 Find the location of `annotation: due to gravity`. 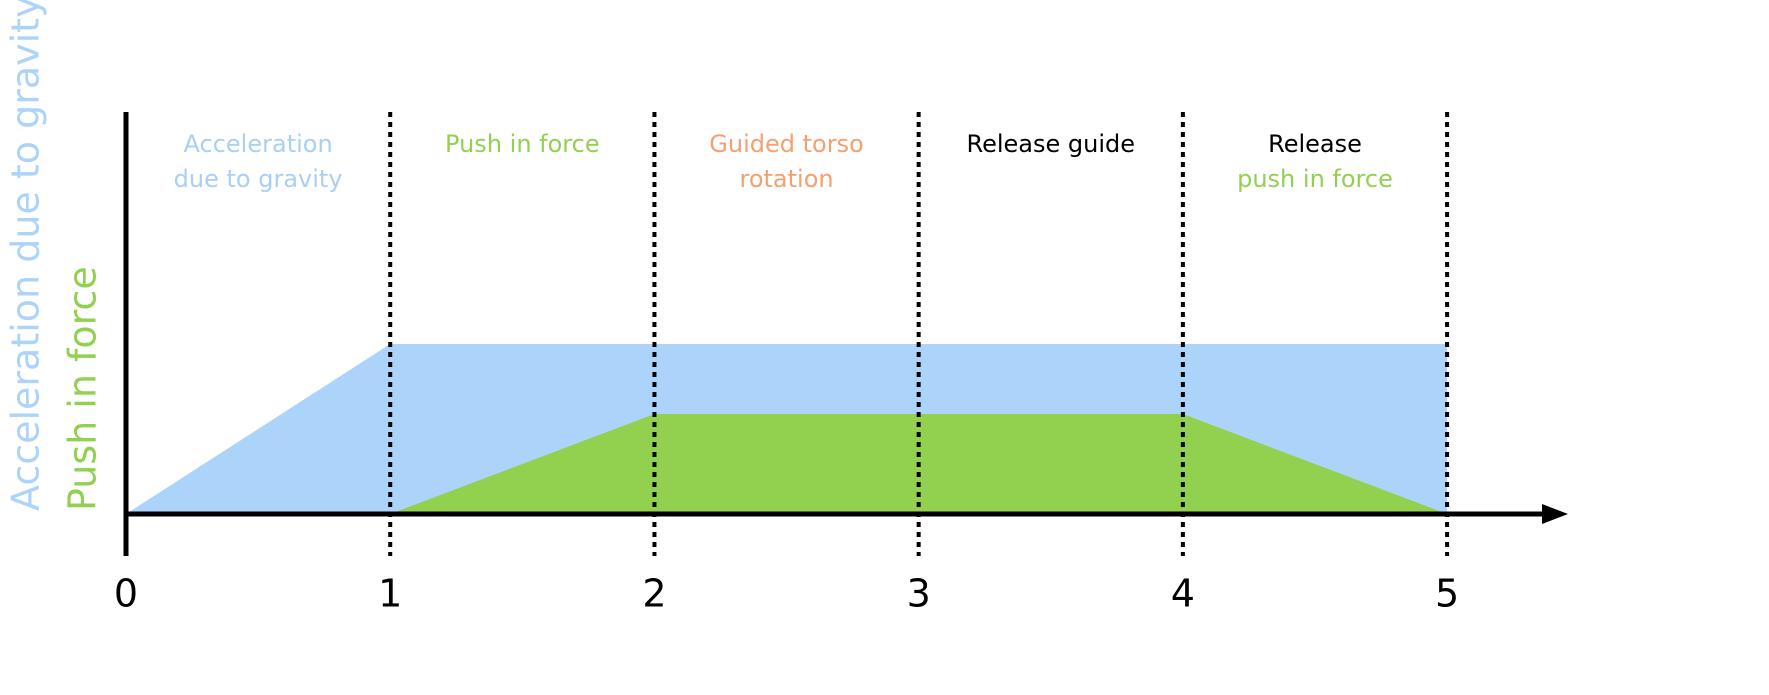

annotation: due to gravity is located at coordinates (258, 179).